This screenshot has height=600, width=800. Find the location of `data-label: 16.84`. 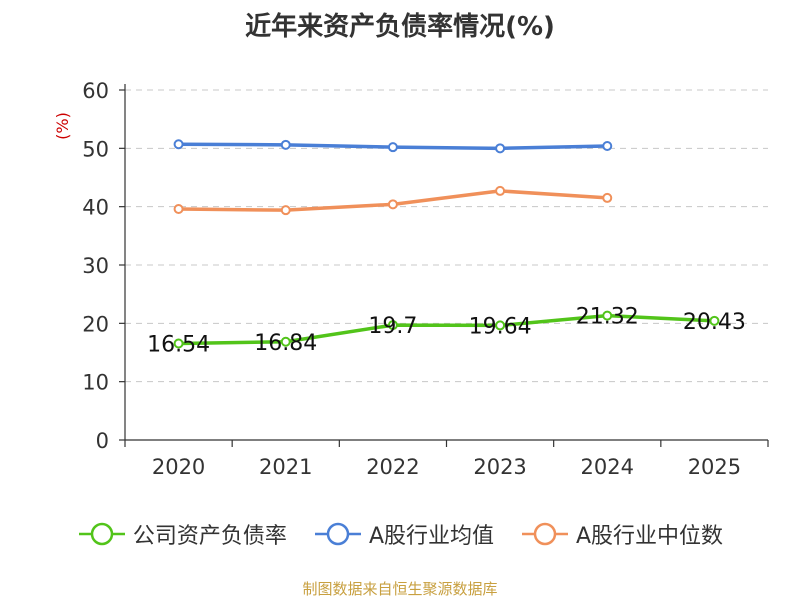

data-label: 16.84 is located at coordinates (285, 343).